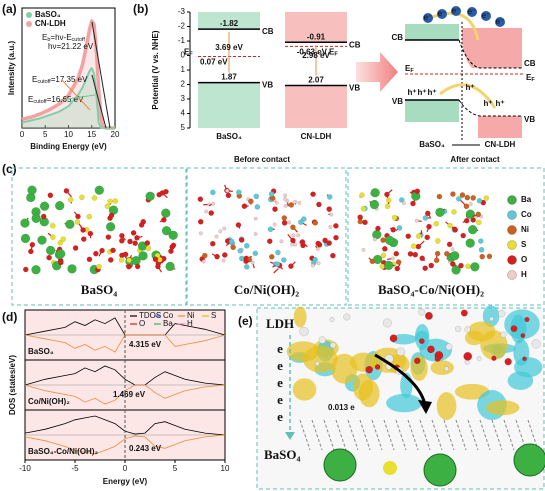 Image resolution: width=545 pixels, height=491 pixels. I want to click on flow-head, so click(290, 436).